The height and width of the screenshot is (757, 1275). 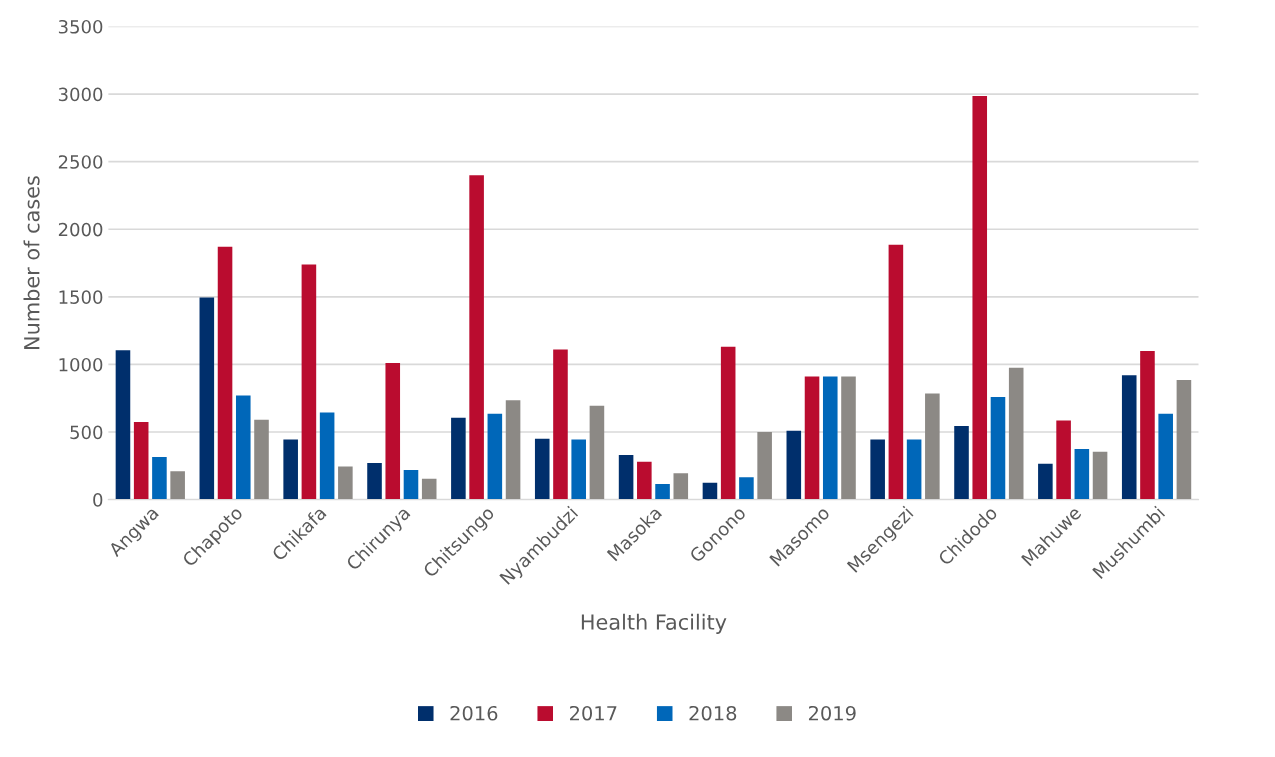 What do you see at coordinates (832, 713) in the screenshot?
I see `legend-label: 2019` at bounding box center [832, 713].